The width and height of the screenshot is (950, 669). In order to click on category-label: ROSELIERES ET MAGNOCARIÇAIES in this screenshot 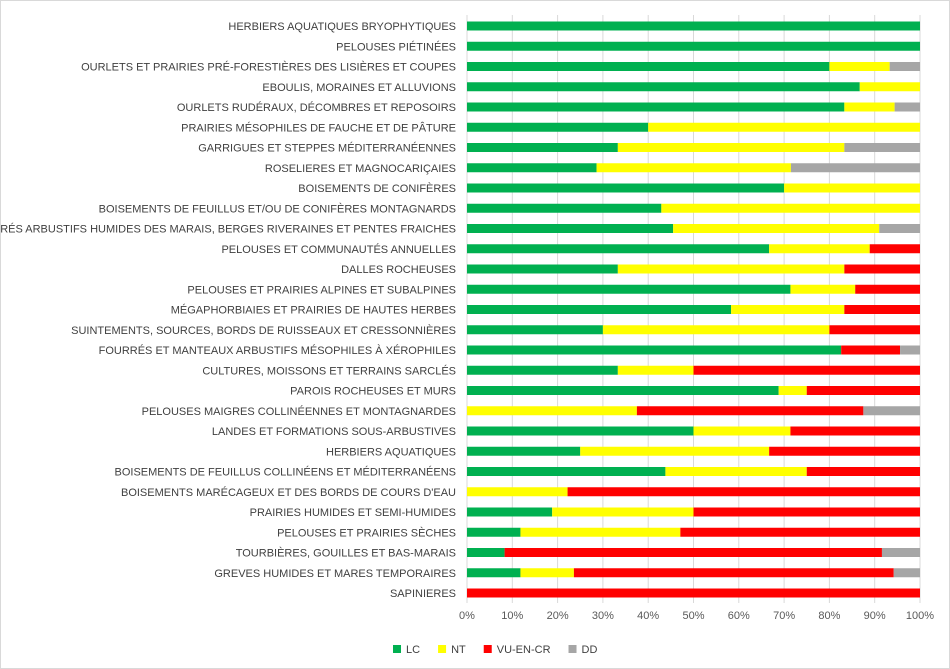, I will do `click(360, 169)`.